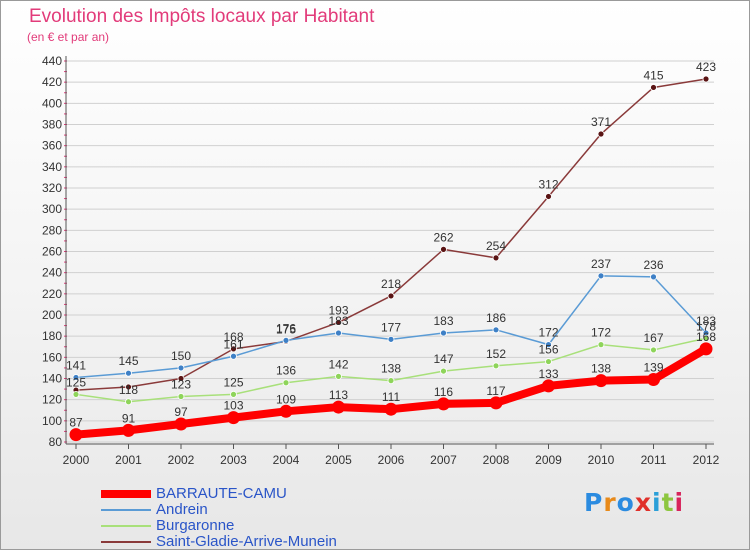 The height and width of the screenshot is (550, 750). Describe the element at coordinates (496, 354) in the screenshot. I see `data-label: 152` at that location.